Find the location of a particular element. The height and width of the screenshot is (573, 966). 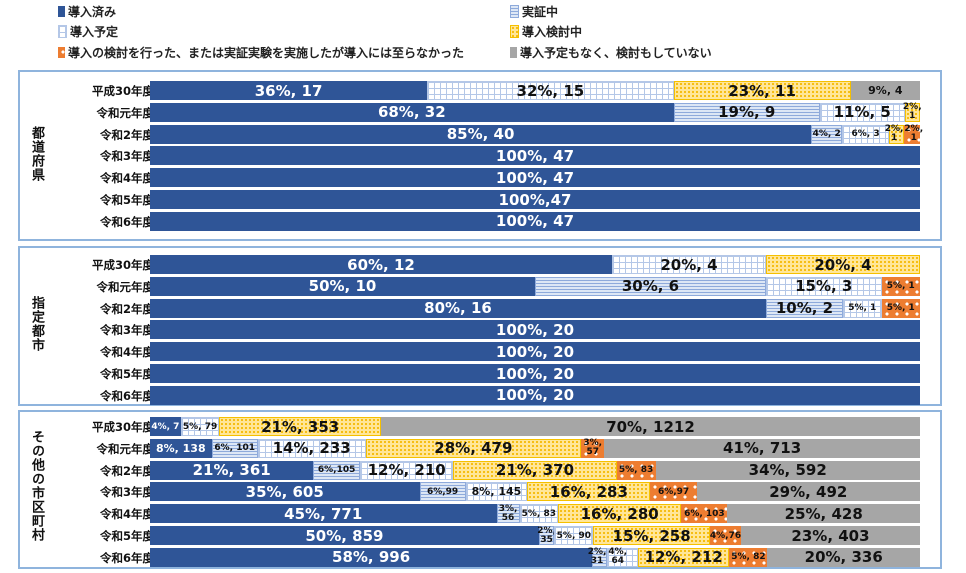

data-label: 11%, 5 is located at coordinates (862, 112).